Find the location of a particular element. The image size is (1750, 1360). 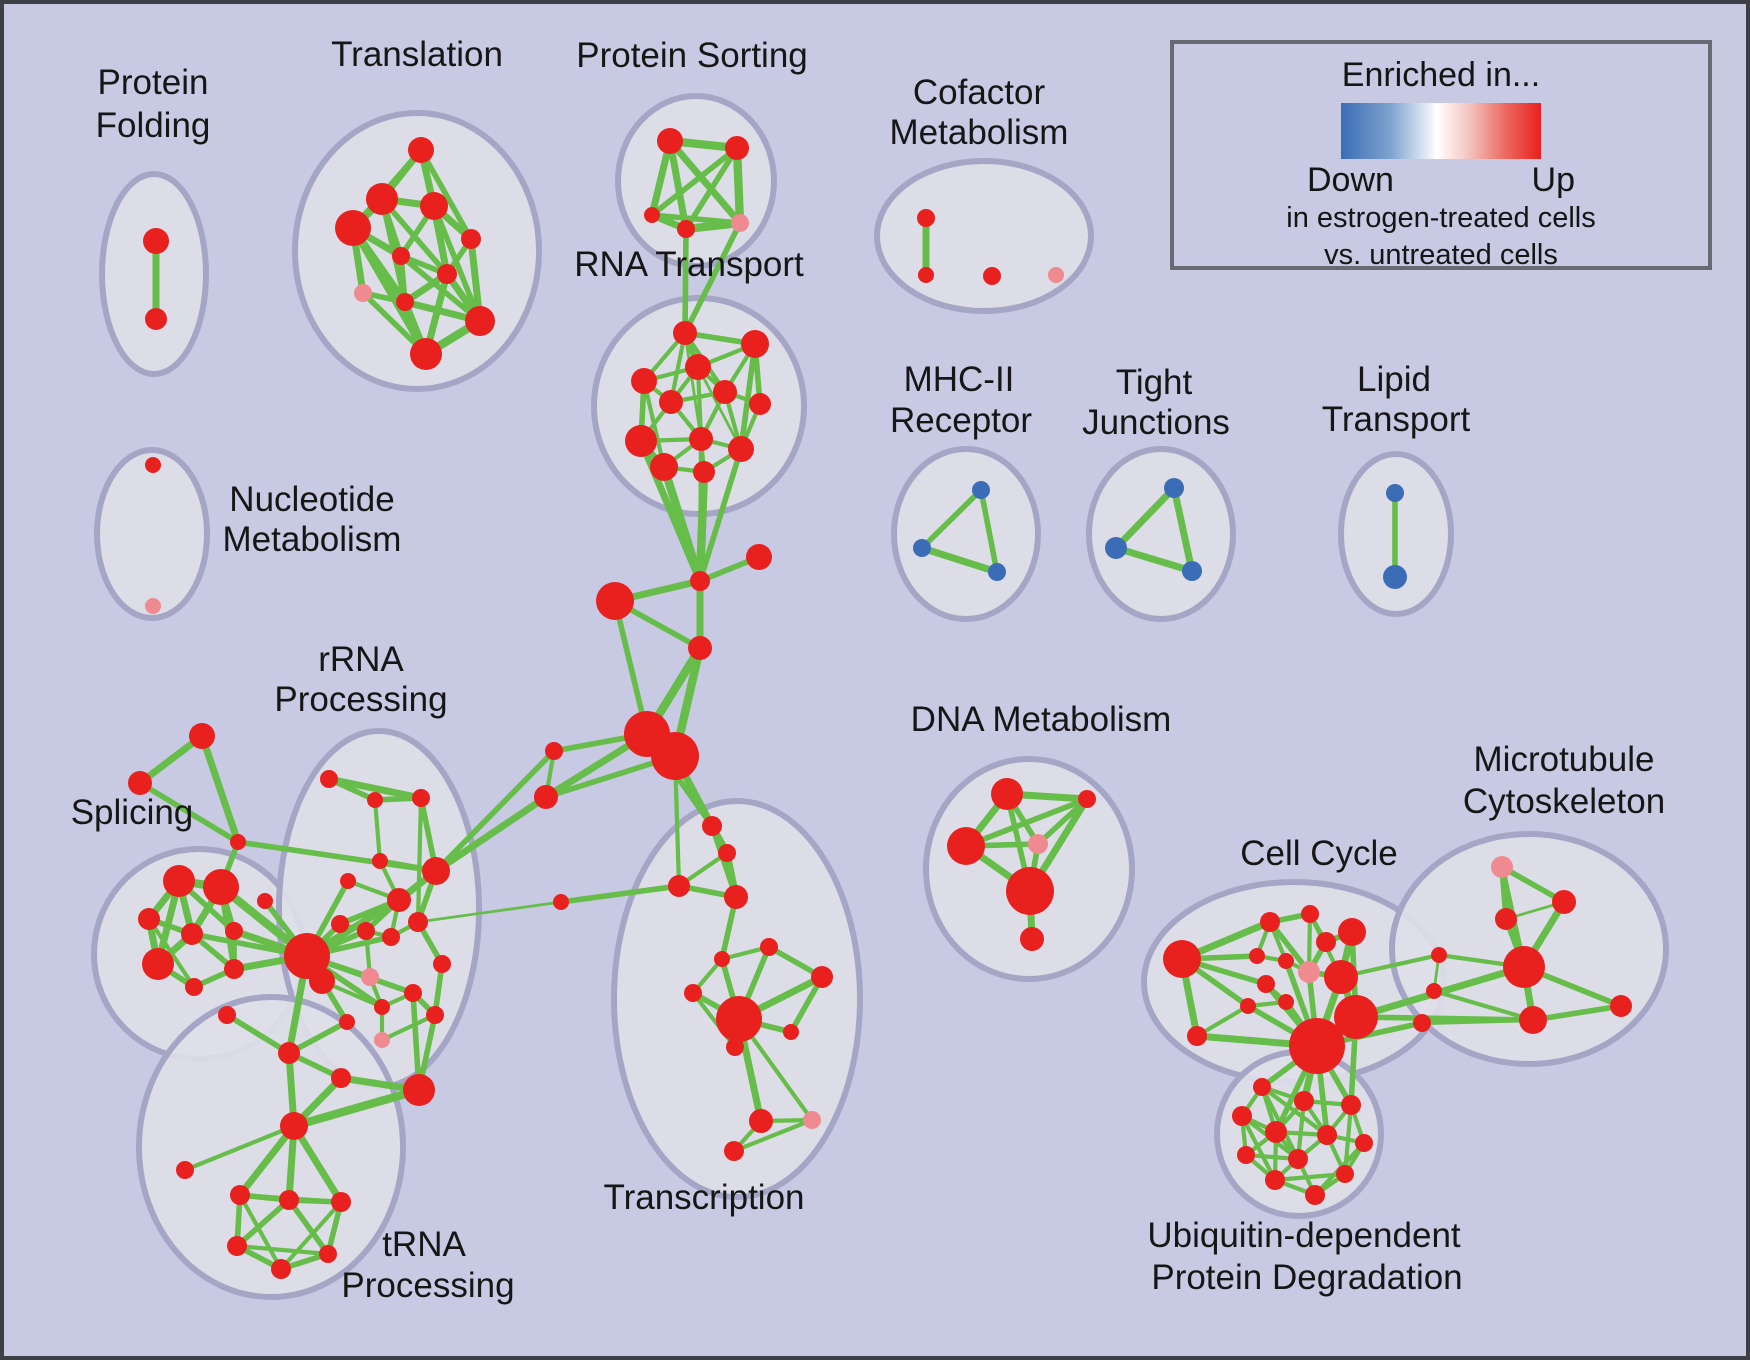

cluster-label-rna-transport: RNA Transport is located at coordinates (689, 264).